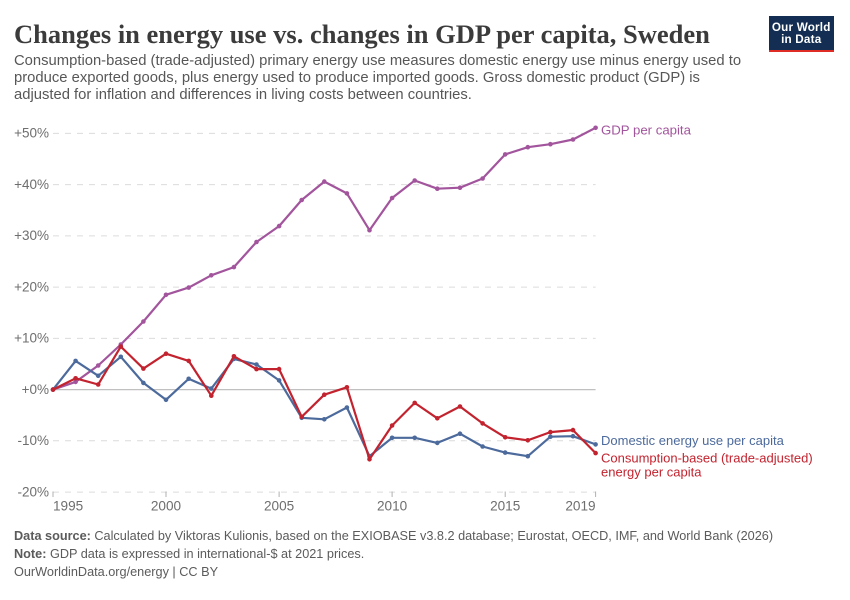 Image resolution: width=850 pixels, height=600 pixels. Describe the element at coordinates (279, 506) in the screenshot. I see `svg-text: 2005` at that location.